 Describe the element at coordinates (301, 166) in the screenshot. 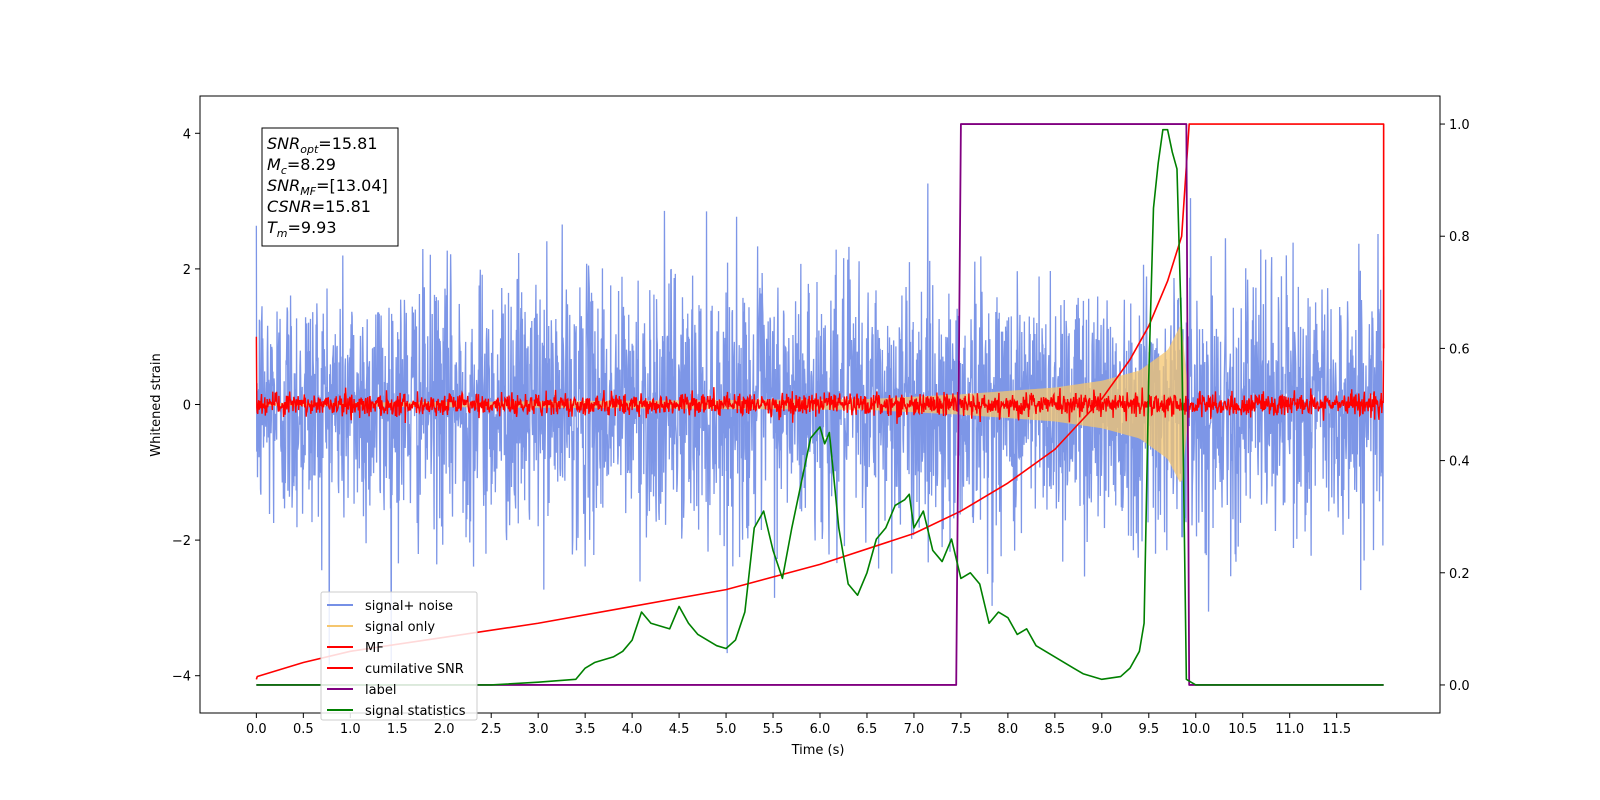

I see `annotation-line: Mc=8.29` at that location.